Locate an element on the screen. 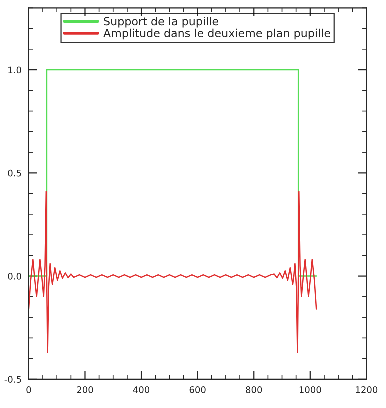  x-tick-label: 400 is located at coordinates (141, 390).